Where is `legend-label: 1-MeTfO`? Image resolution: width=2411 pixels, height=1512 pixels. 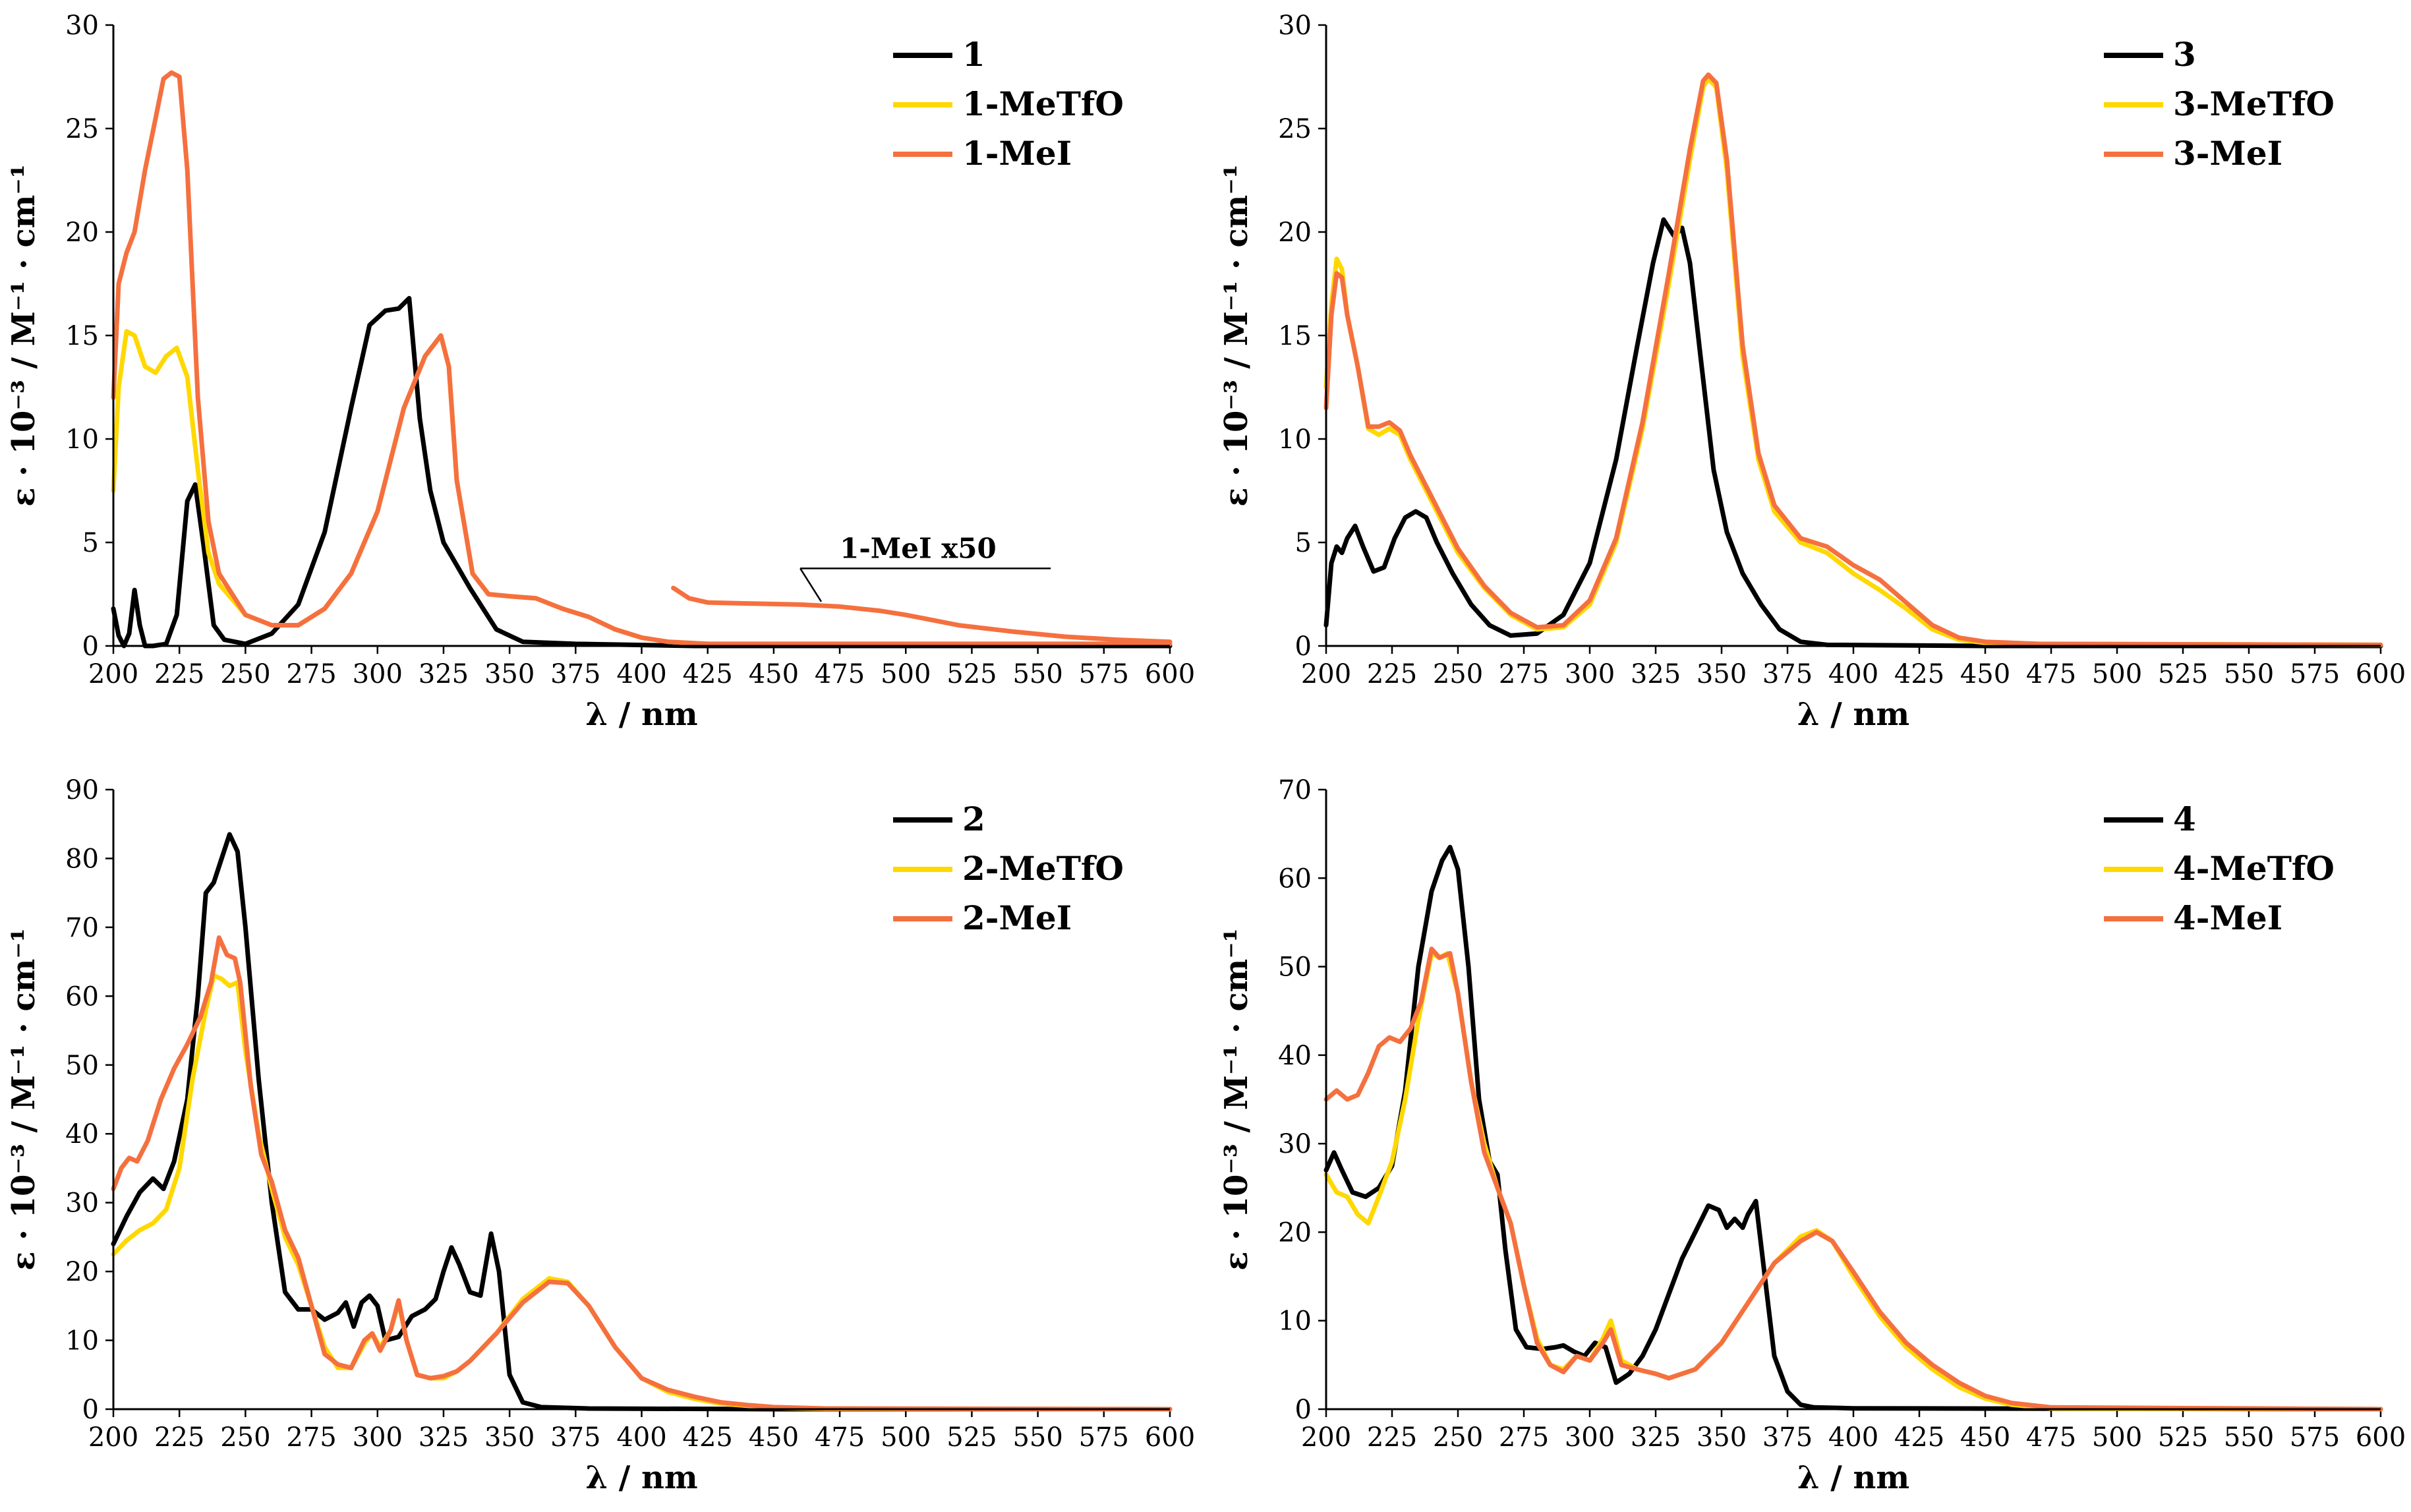
legend-label: 1-MeTfO is located at coordinates (1043, 103).